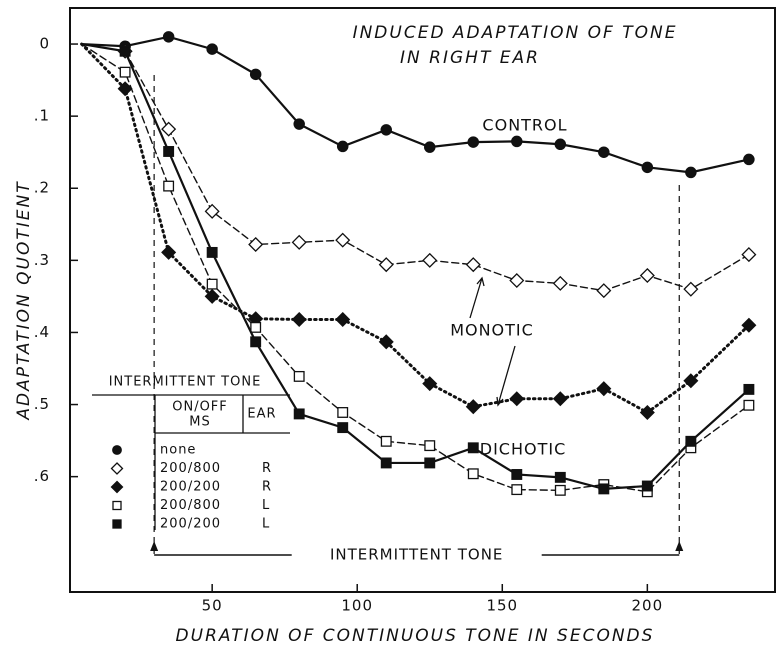  What do you see at coordinates (357, 606) in the screenshot?
I see `x-tick-label: 100` at bounding box center [357, 606].